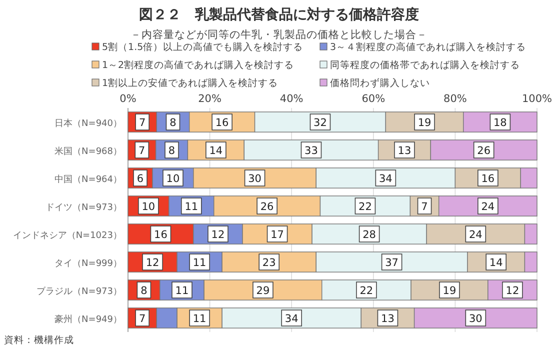  What do you see at coordinates (279, 14) in the screenshot?
I see `chart-title: 図２２ 乳製品代替食品に対する価格許容度` at bounding box center [279, 14].